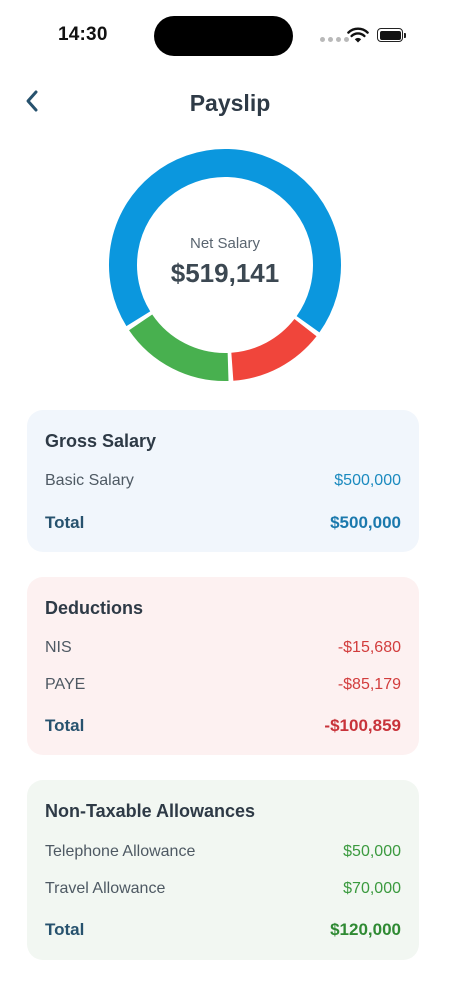 The width and height of the screenshot is (460, 996). I want to click on row-label: PAYE, so click(65, 684).